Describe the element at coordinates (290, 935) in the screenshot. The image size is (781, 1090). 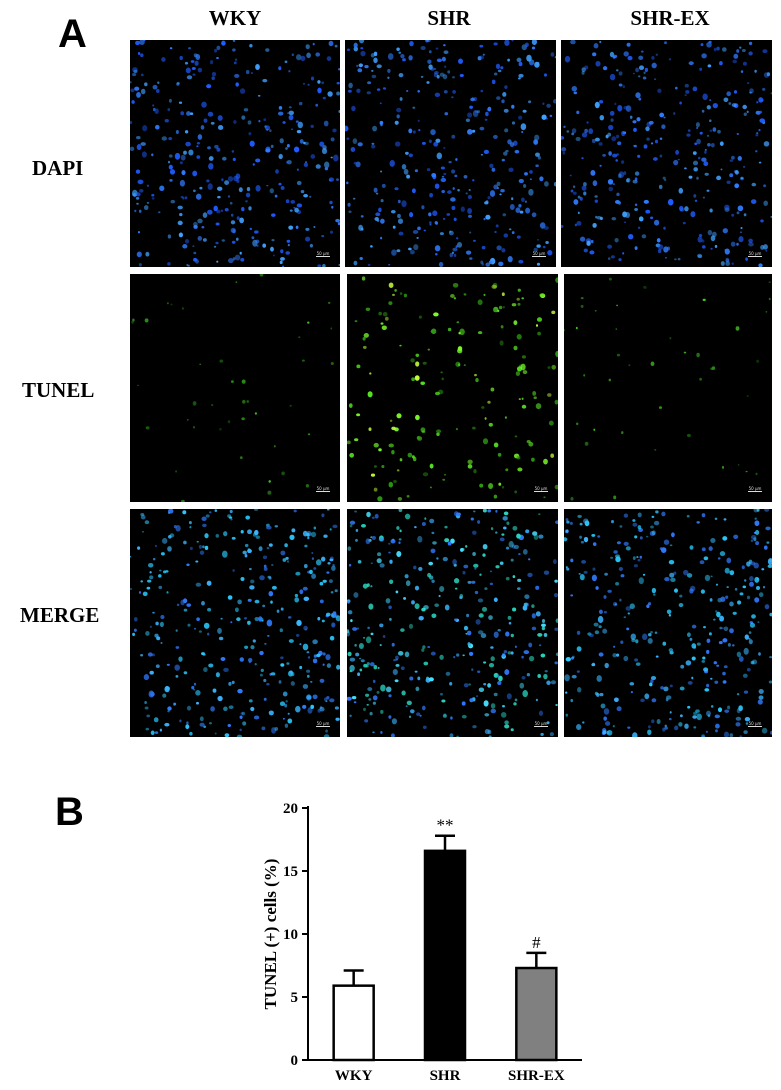
I see `y-tick-label: 10` at that location.